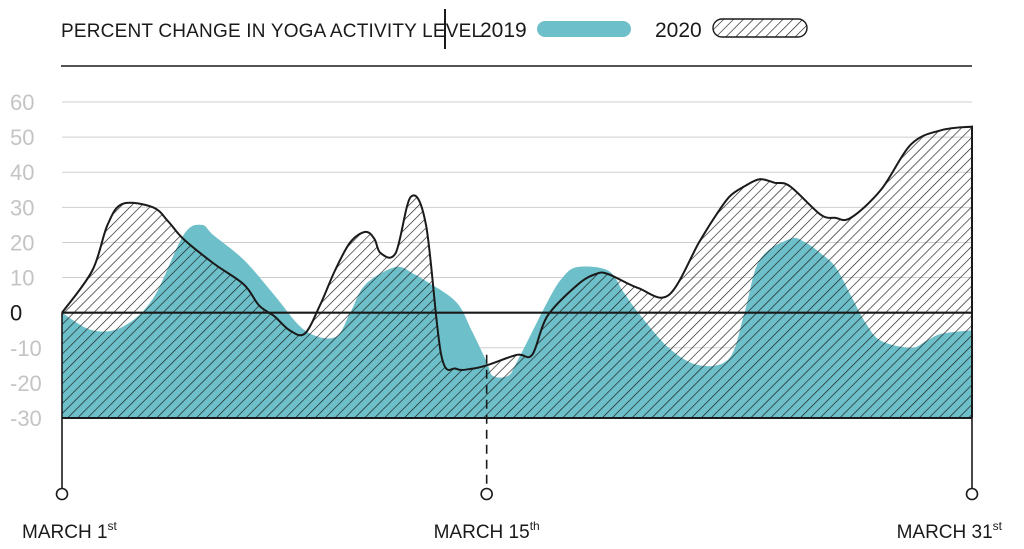  Describe the element at coordinates (487, 531) in the screenshot. I see `x-marker-label: MARCH 15th` at that location.